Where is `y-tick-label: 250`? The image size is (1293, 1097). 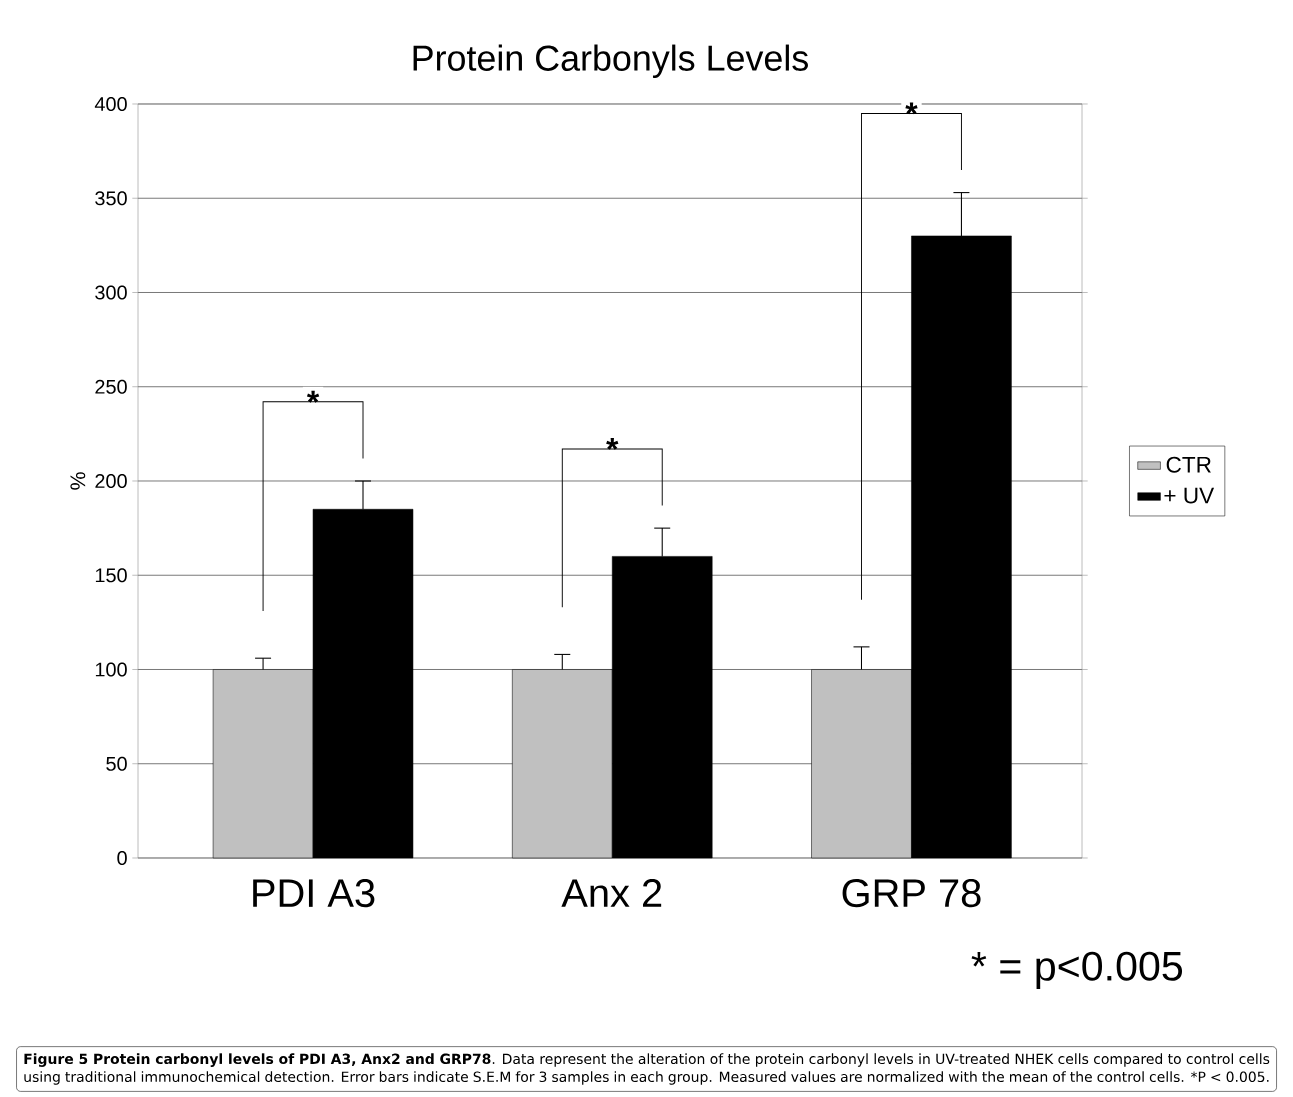 y-tick-label: 250 is located at coordinates (111, 386).